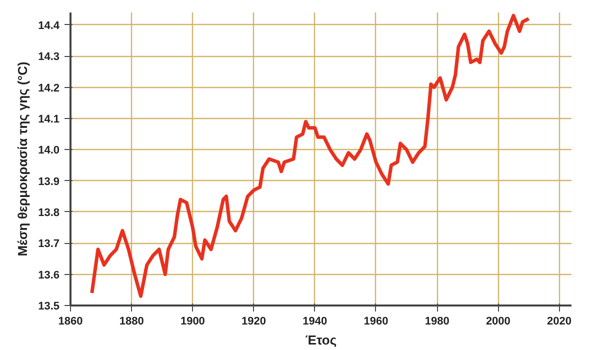  Describe the element at coordinates (254, 322) in the screenshot. I see `x-tick-label: 1920` at that location.